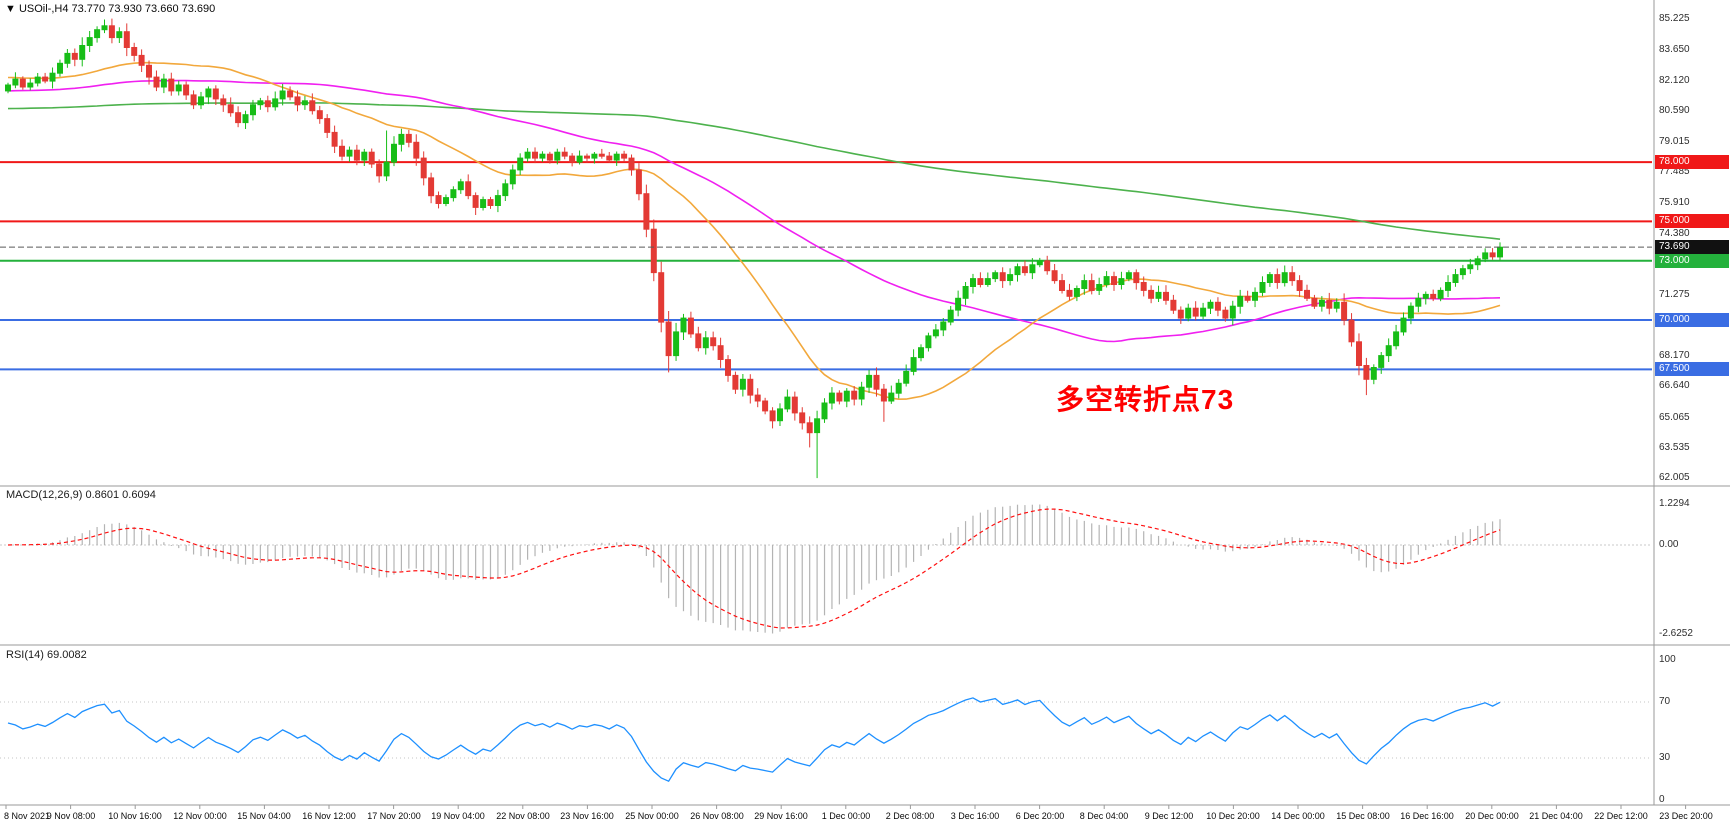 The image size is (1730, 840). What do you see at coordinates (1692, 221) in the screenshot?
I see `price-level-tag: 75.000` at bounding box center [1692, 221].